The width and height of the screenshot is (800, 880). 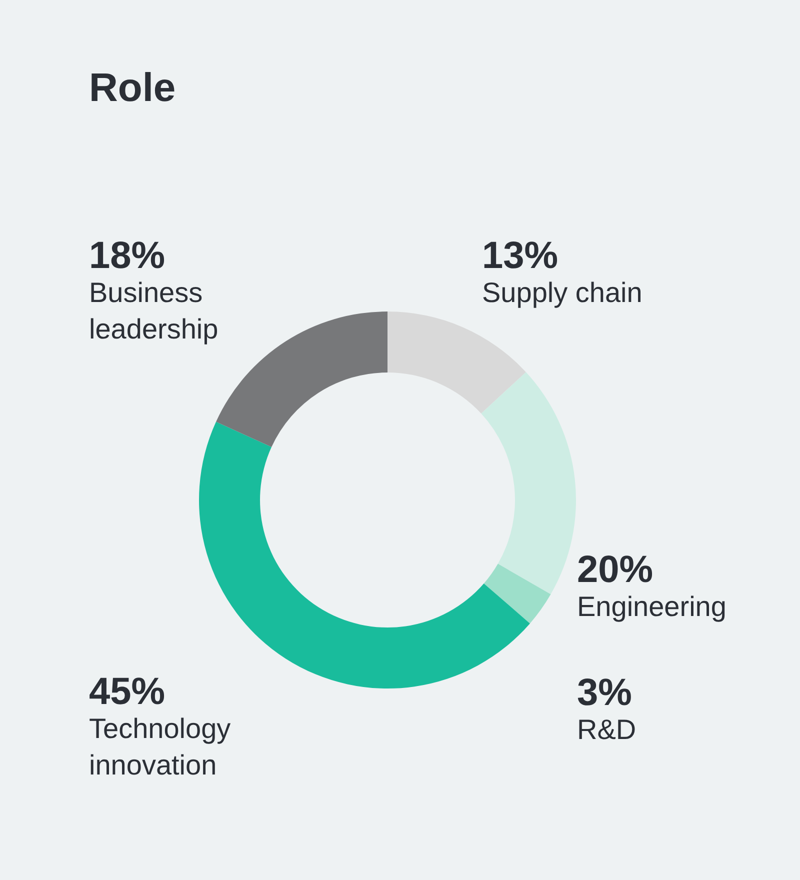 What do you see at coordinates (604, 693) in the screenshot?
I see `data-label: 3%` at bounding box center [604, 693].